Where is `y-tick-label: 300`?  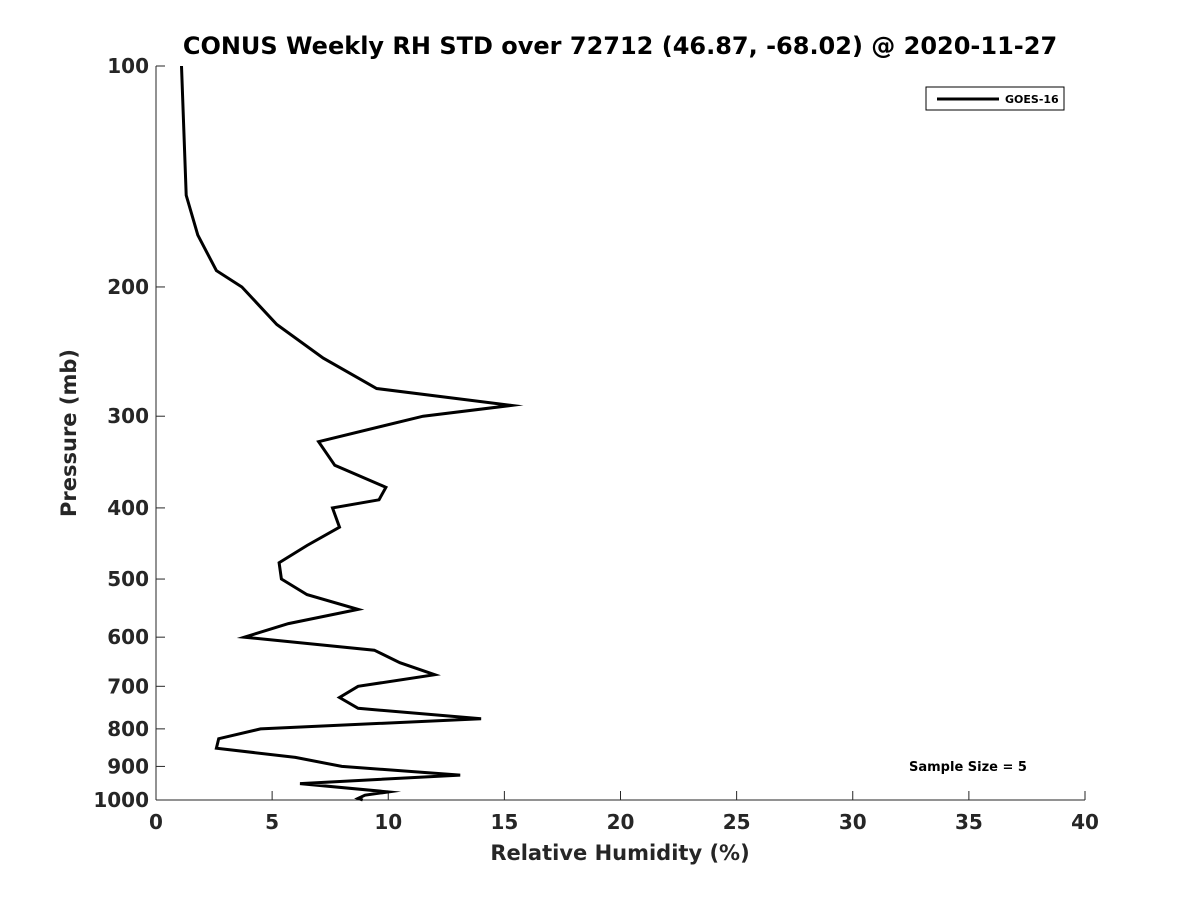 y-tick-label: 300 is located at coordinates (128, 416).